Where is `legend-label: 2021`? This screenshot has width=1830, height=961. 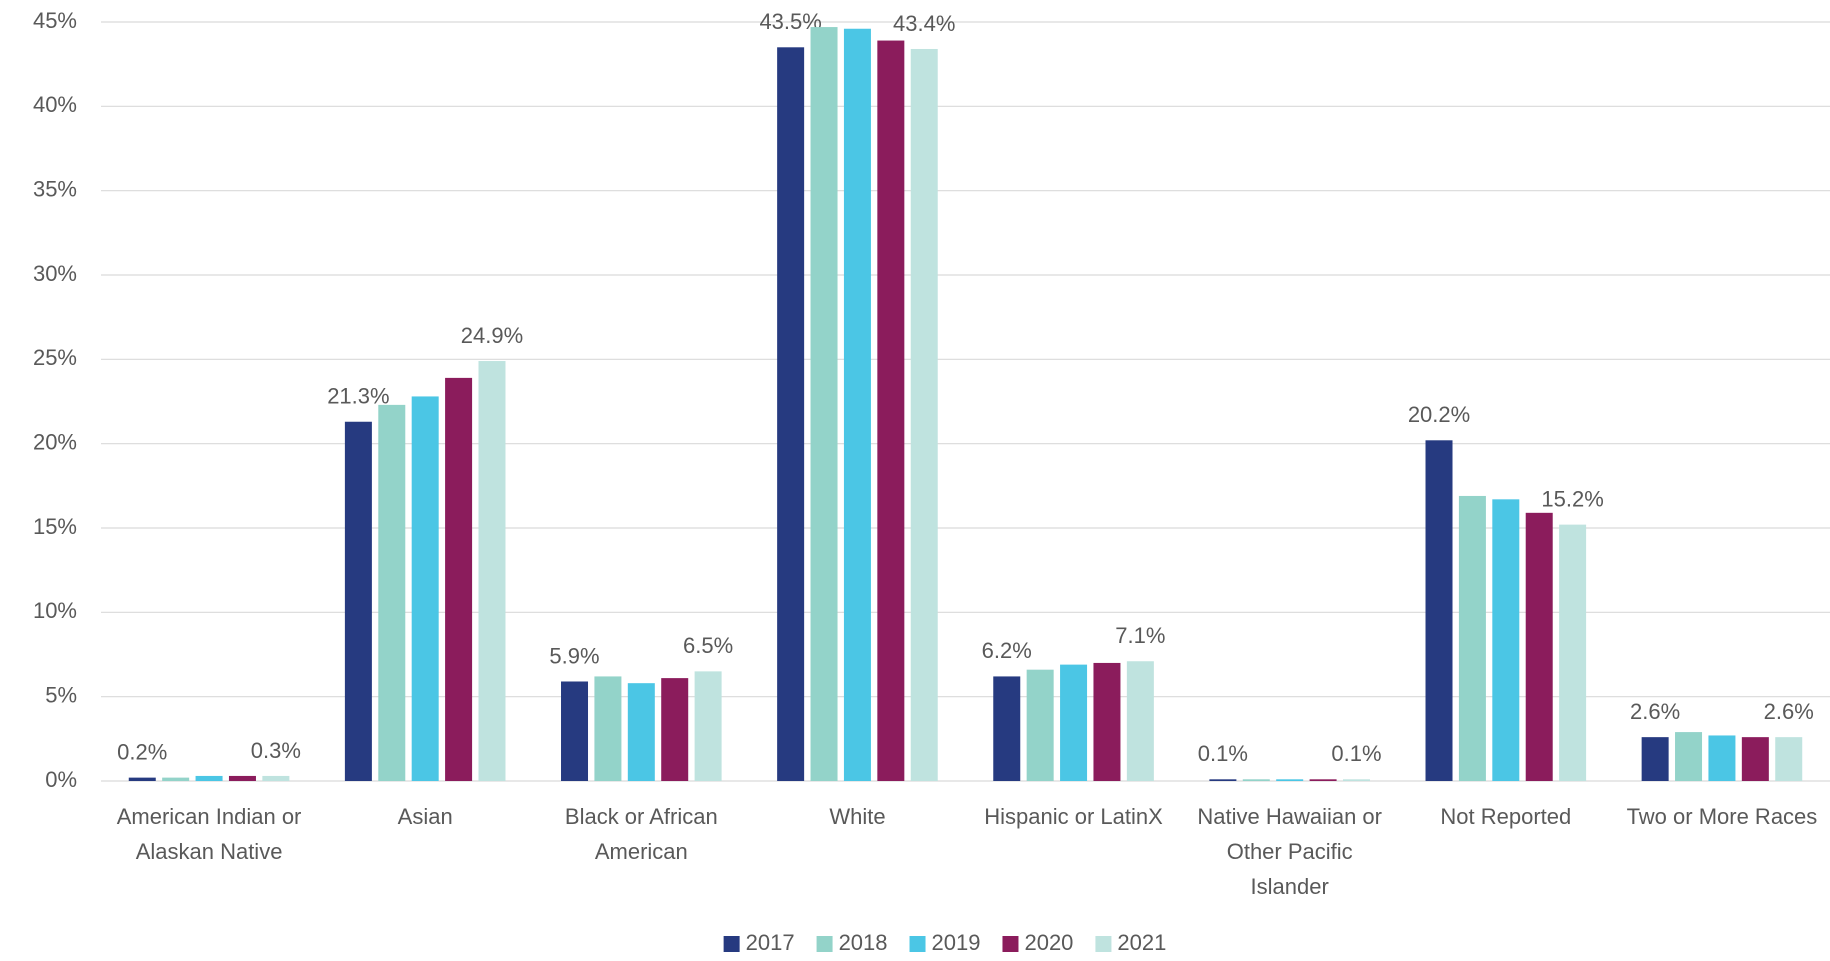
legend-label: 2021 is located at coordinates (1141, 942).